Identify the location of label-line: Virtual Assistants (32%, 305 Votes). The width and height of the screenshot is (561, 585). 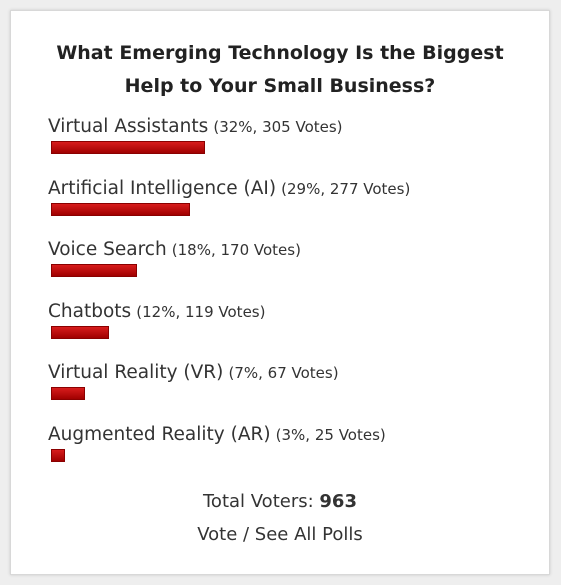
(288, 126).